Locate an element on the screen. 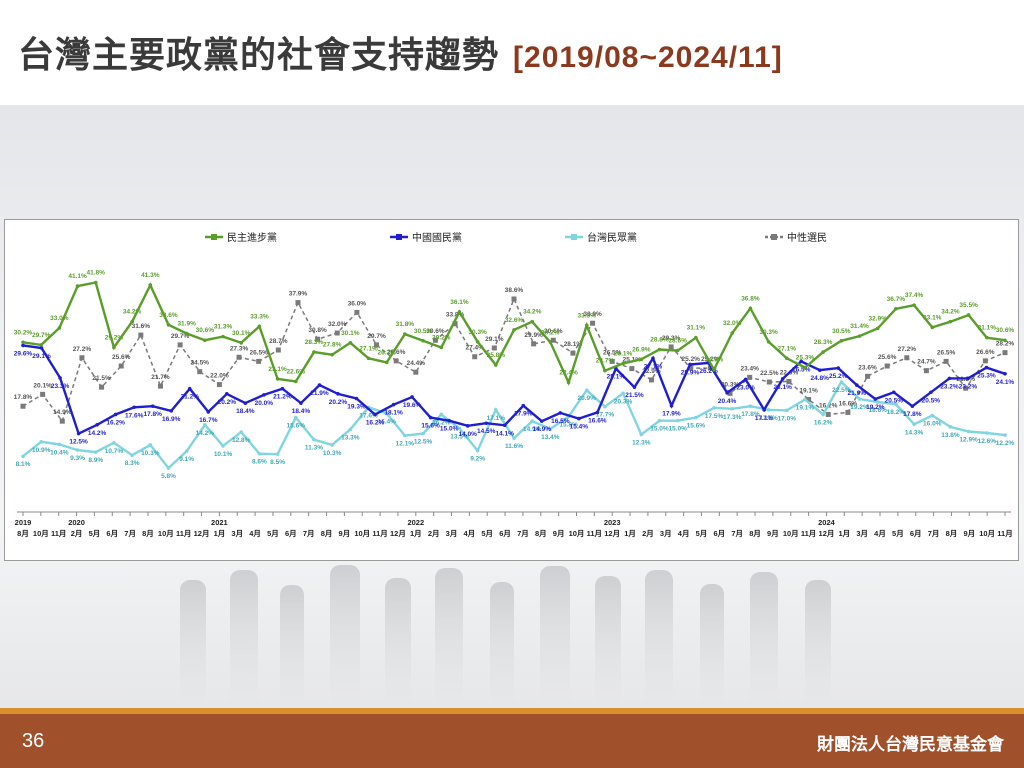  data-label-kmt: 21.2% is located at coordinates (282, 397).